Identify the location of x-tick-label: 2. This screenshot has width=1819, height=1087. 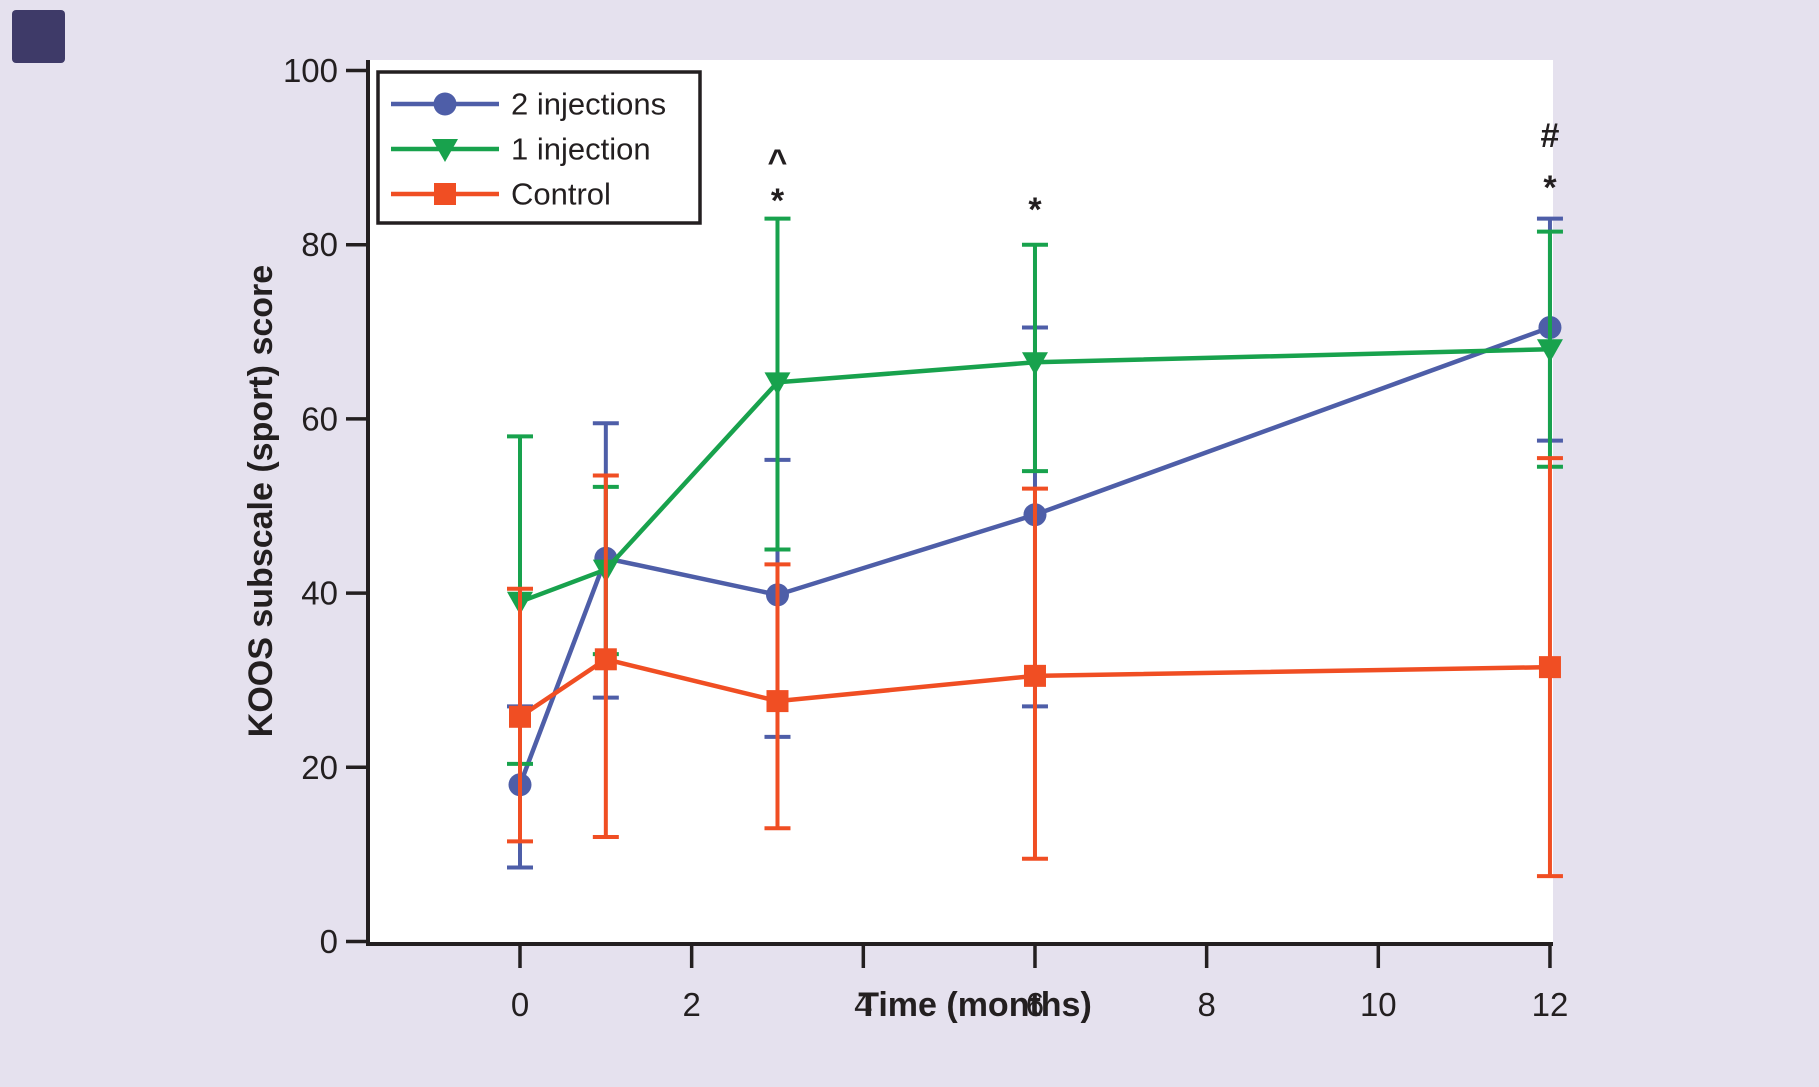
(691, 1004).